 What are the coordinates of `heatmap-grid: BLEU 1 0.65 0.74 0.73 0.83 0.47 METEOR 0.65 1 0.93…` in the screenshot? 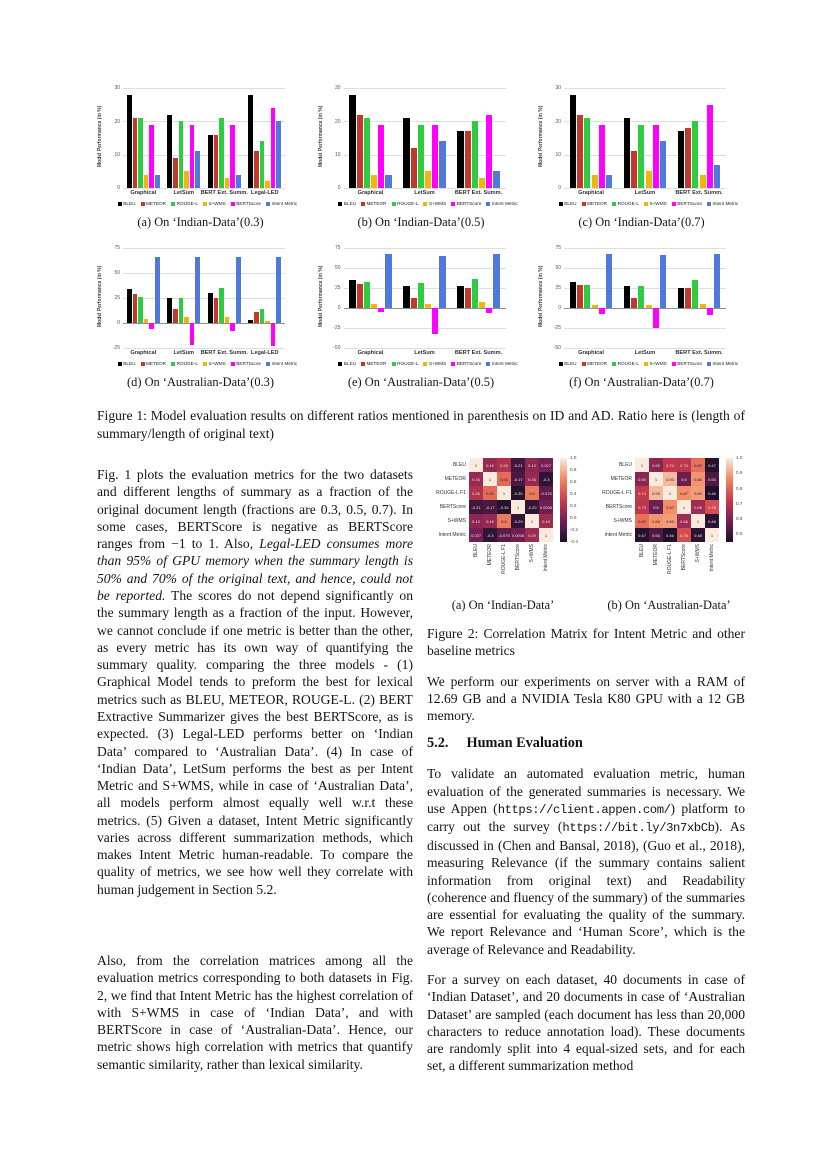 It's located at (656, 525).